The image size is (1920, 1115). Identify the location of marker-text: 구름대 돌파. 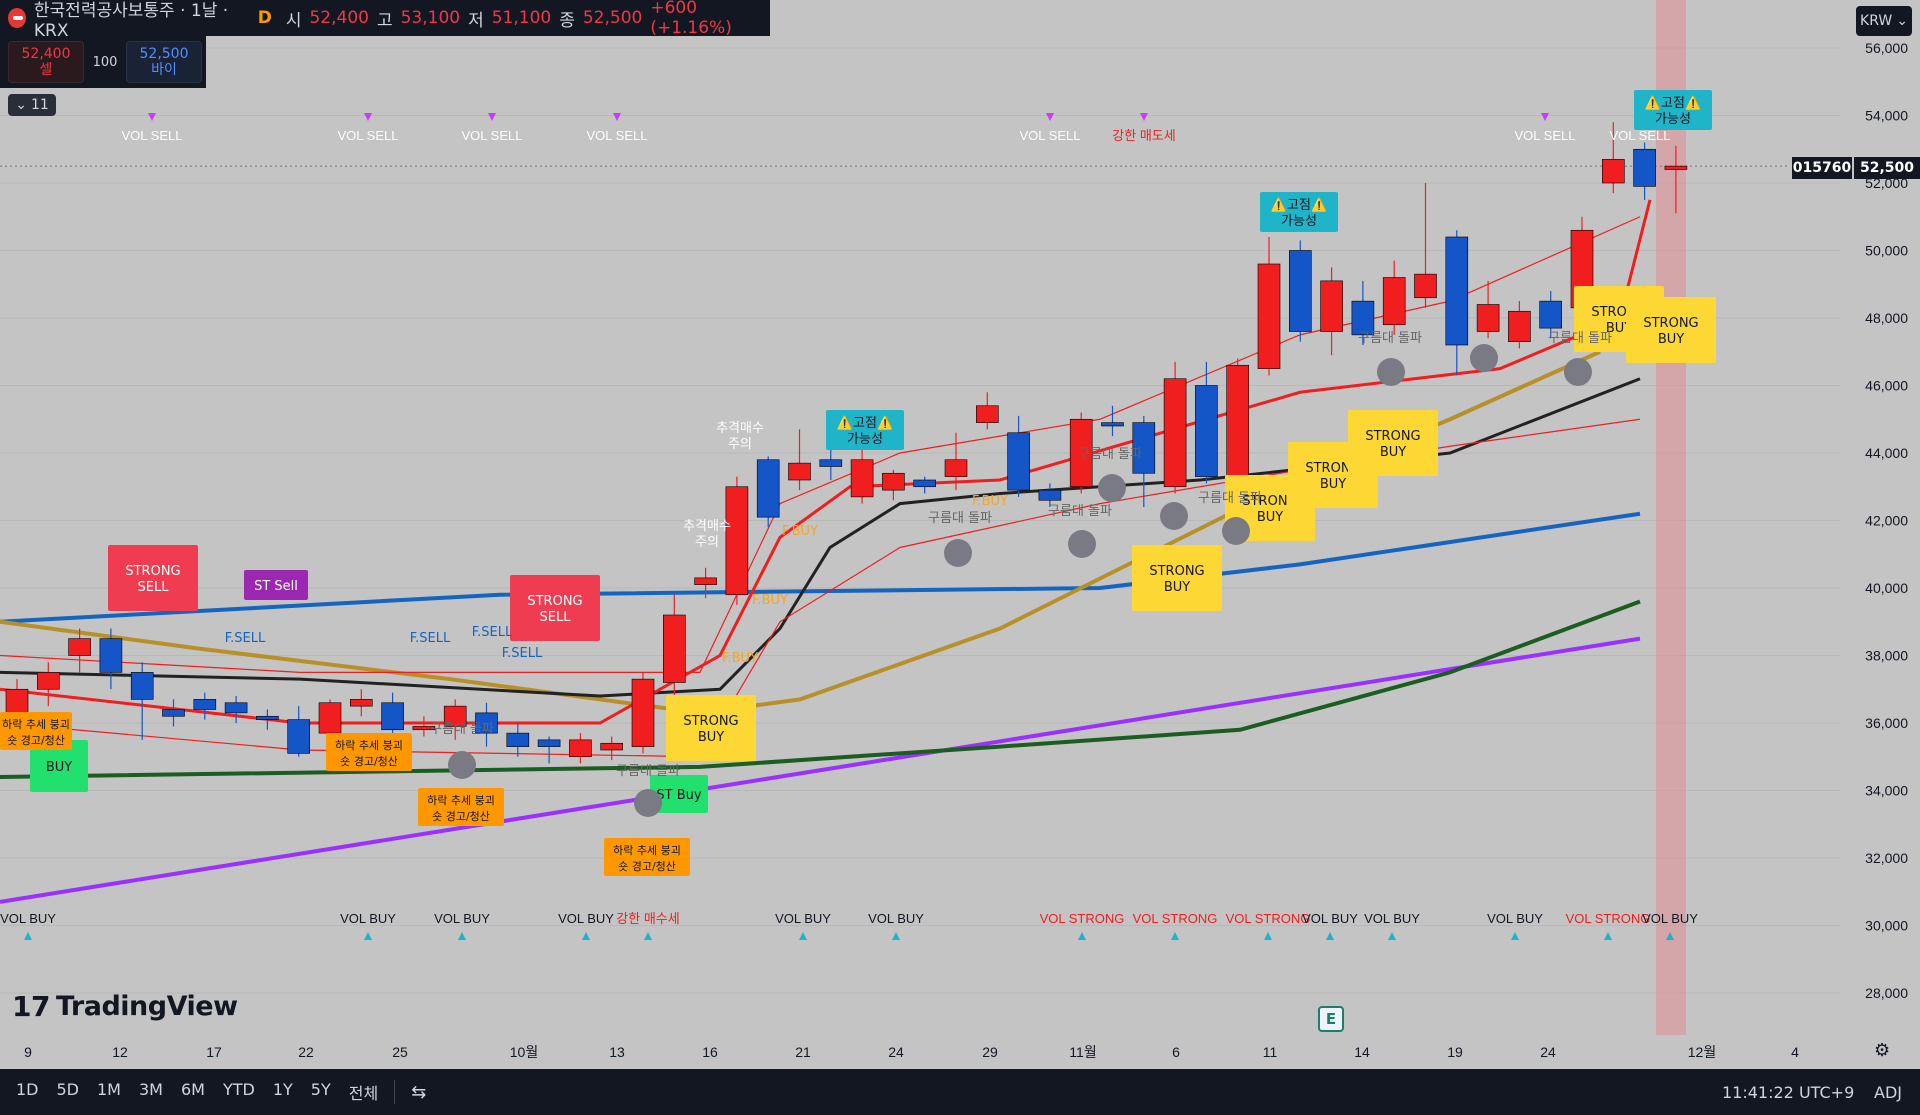
(1230, 498).